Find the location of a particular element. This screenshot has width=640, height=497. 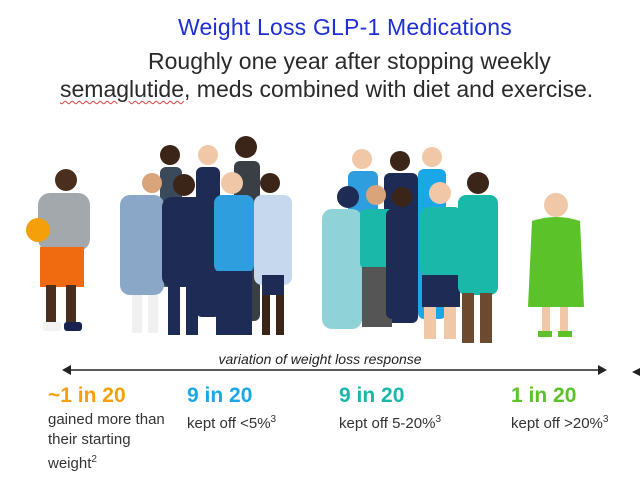

stat-ratio: 1 in 20 is located at coordinates (544, 395).